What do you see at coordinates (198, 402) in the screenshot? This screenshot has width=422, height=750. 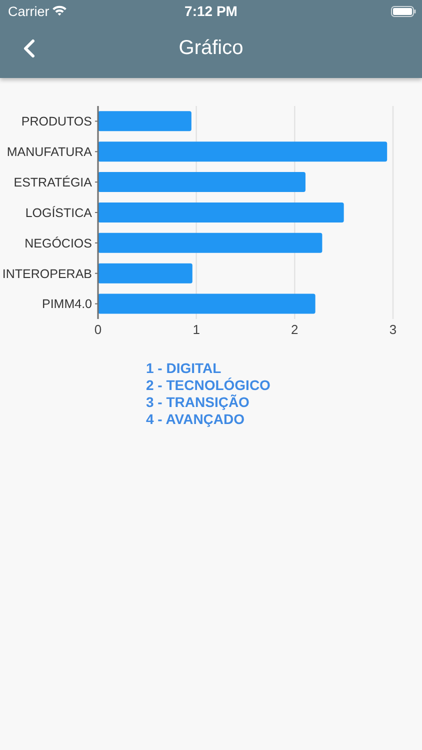 I see `text: 3 - TRANSIÇÃO` at bounding box center [198, 402].